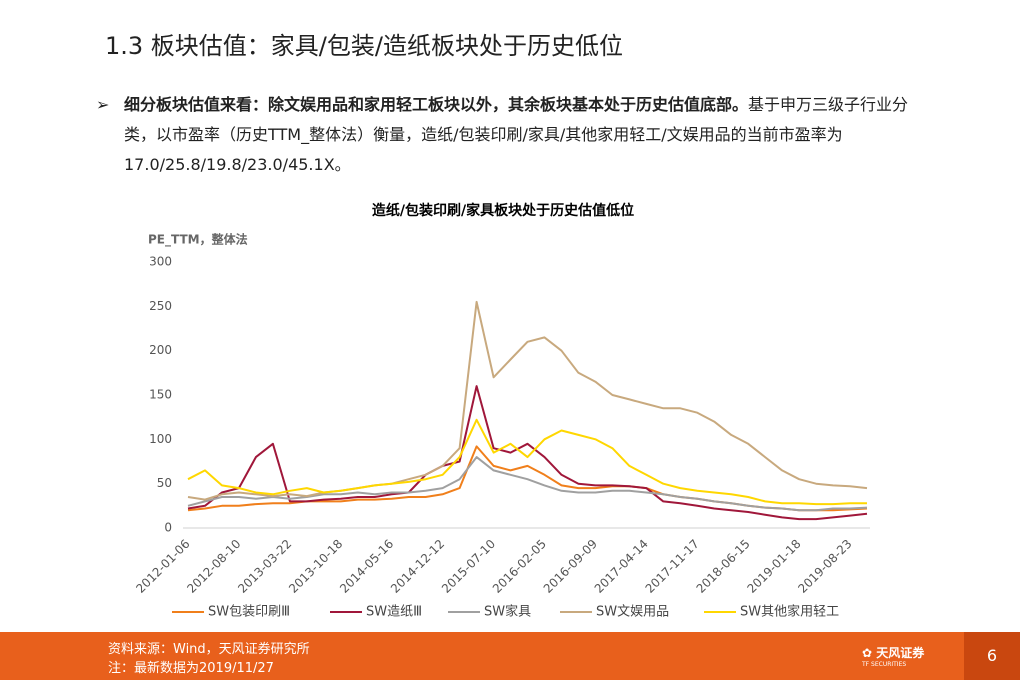  I want to click on legend-label: SW造纸Ⅲ, so click(394, 612).